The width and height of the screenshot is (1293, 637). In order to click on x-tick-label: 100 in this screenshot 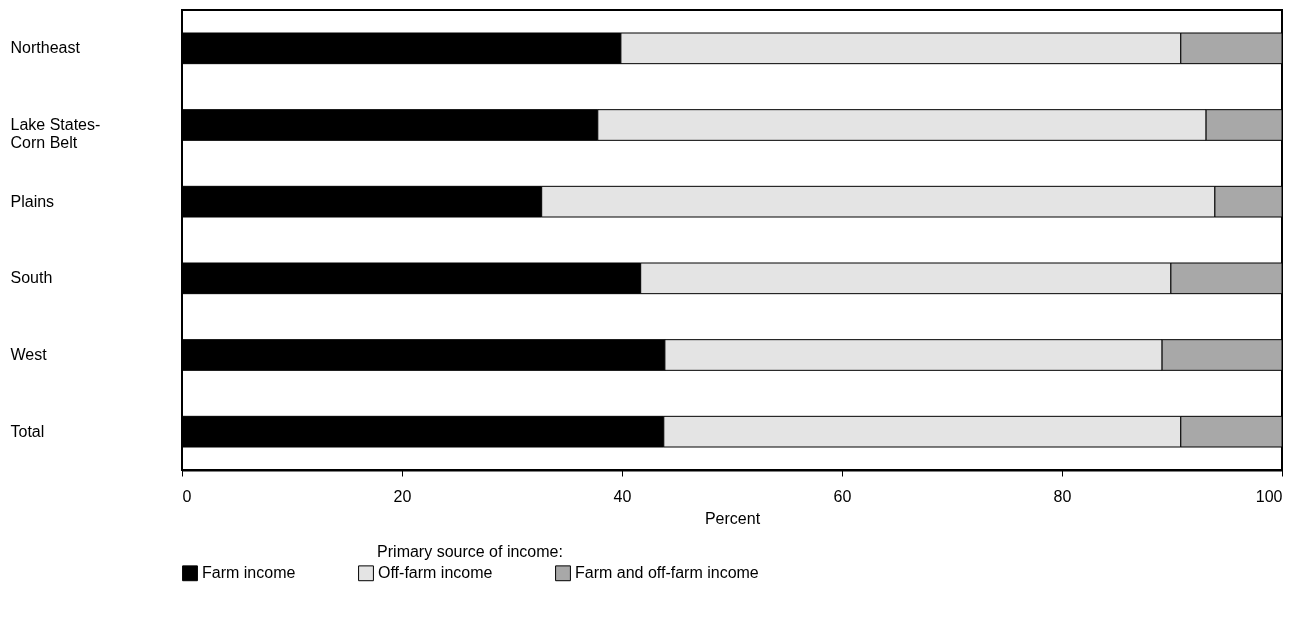, I will do `click(1269, 496)`.